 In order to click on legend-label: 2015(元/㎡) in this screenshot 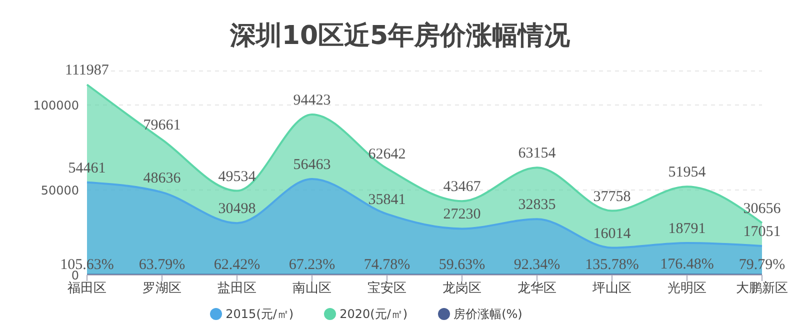, I will do `click(260, 314)`.